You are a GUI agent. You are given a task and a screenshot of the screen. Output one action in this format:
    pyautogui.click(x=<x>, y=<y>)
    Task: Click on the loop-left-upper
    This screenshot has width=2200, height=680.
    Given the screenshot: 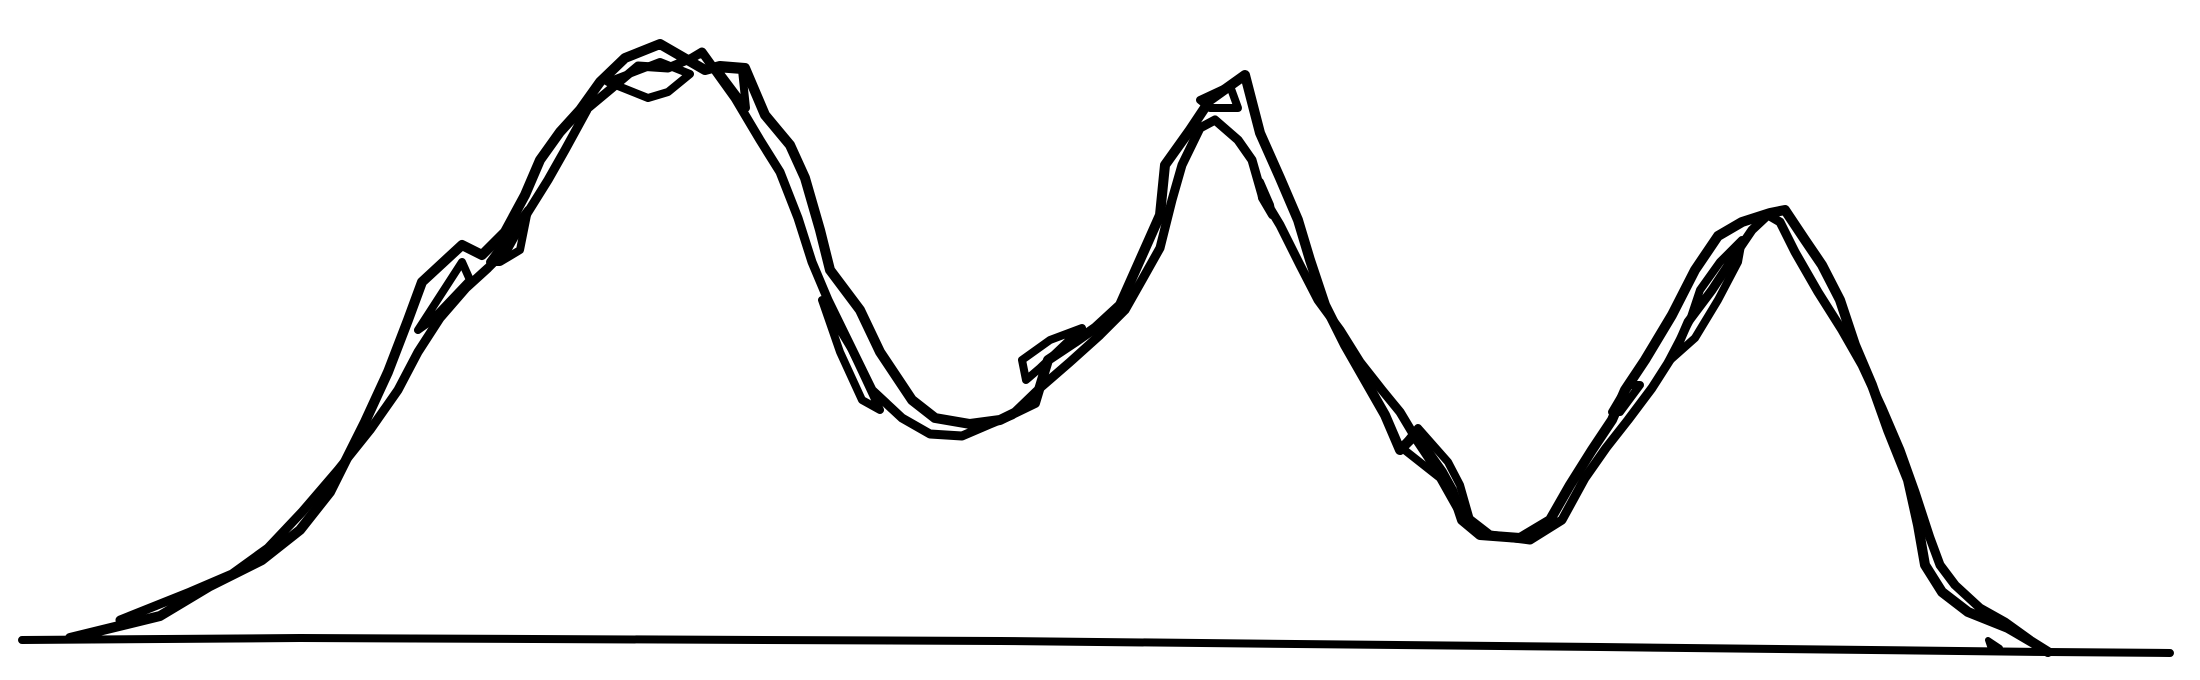 What is the action you would take?
    pyautogui.click(x=509, y=236)
    